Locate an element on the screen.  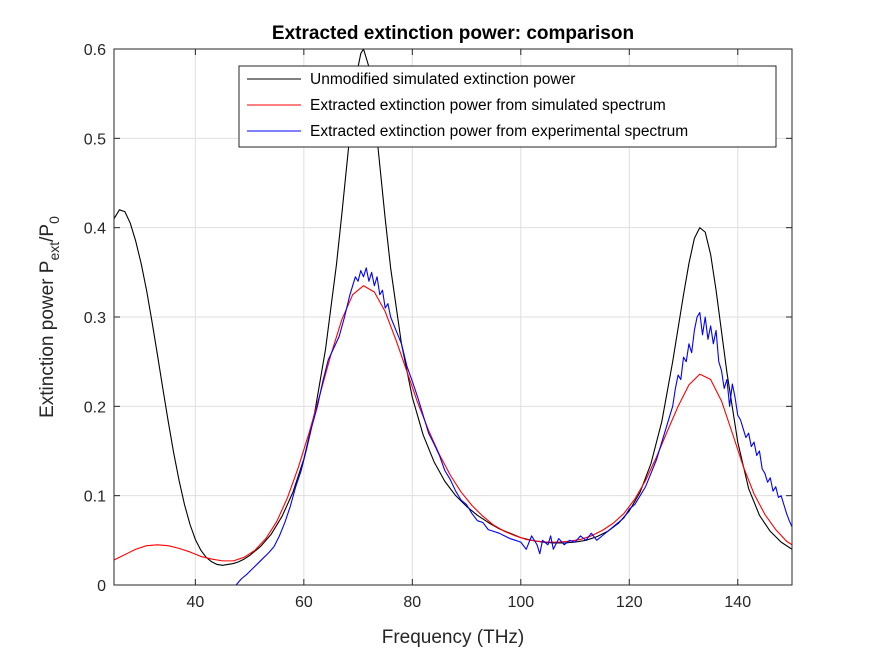
x-tick-label: 100 is located at coordinates (520, 602).